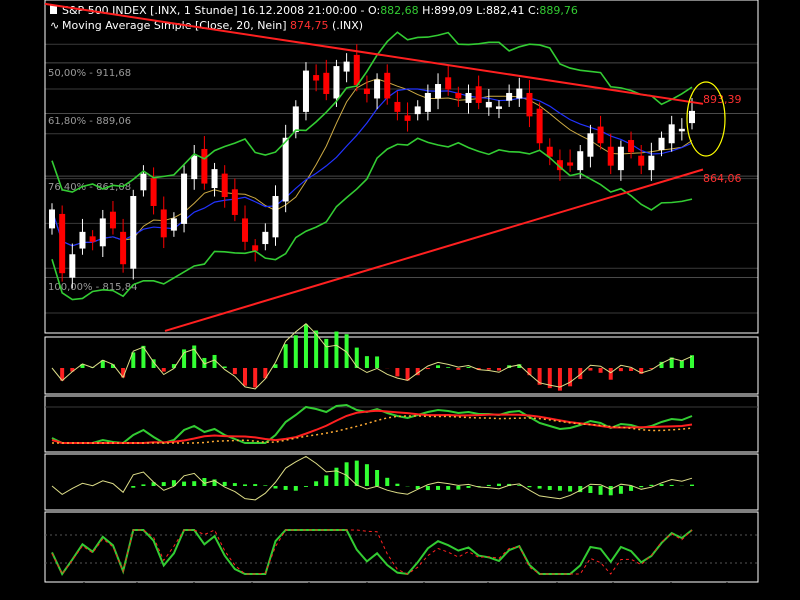  What do you see at coordinates (415, 590) in the screenshot?
I see `date-axis: 2 3 4 5 8 9 10 11 12 15 16 17` at bounding box center [415, 590].